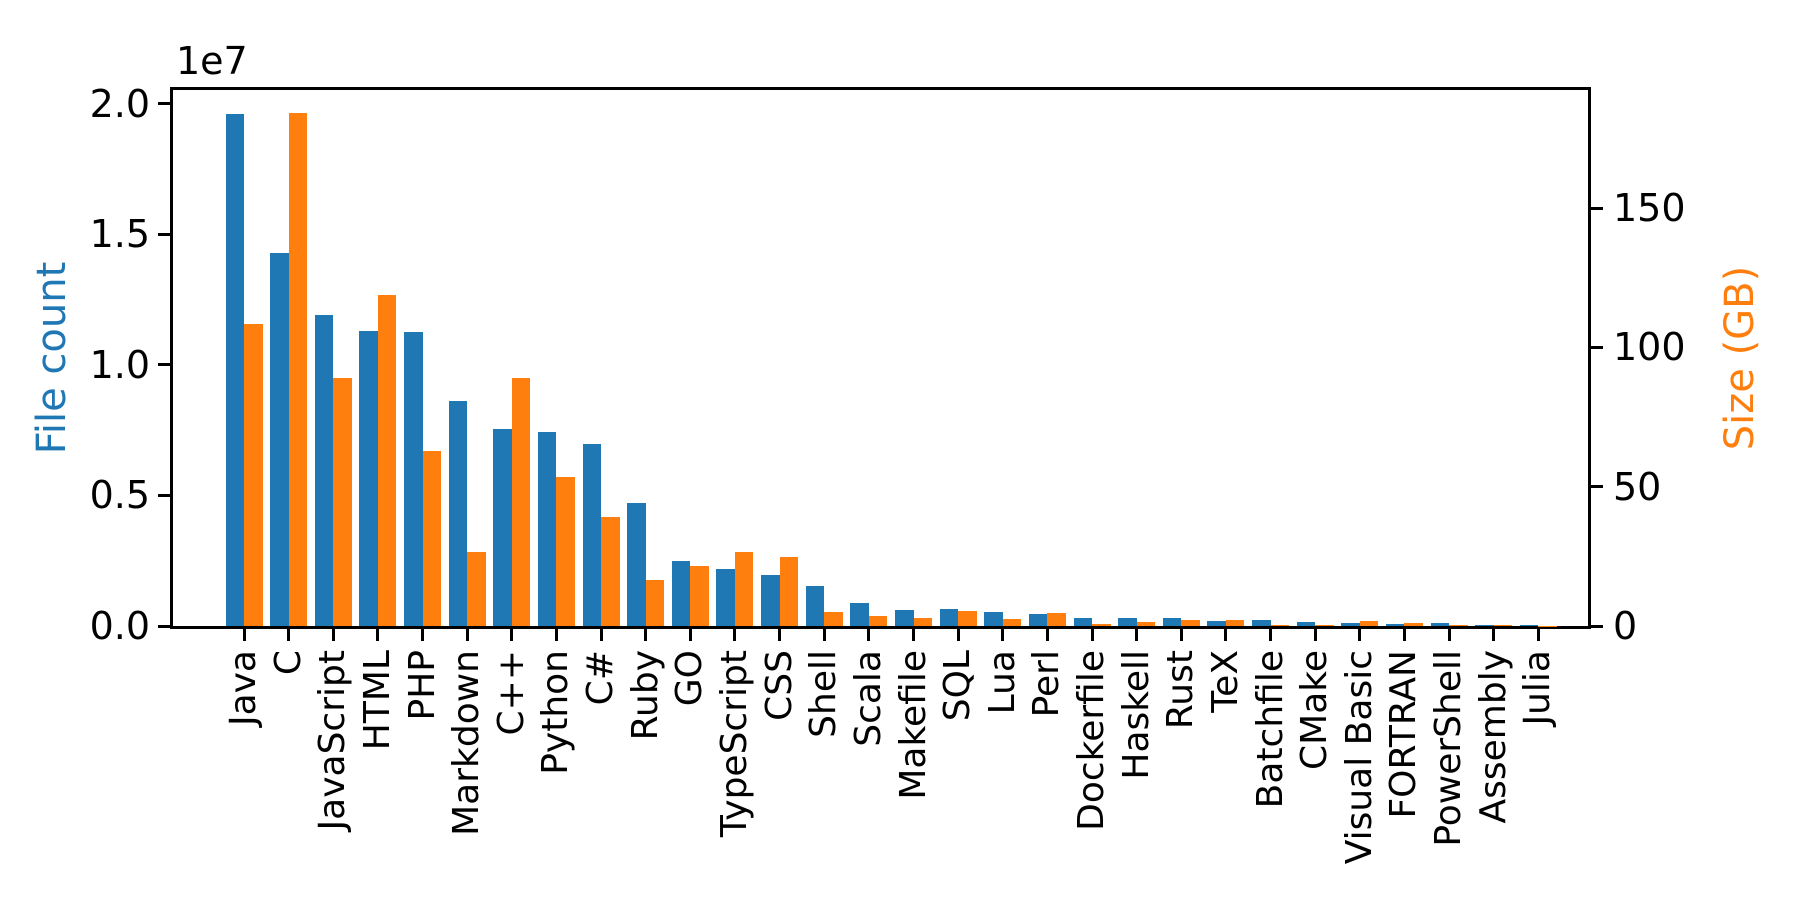 The height and width of the screenshot is (900, 1800). What do you see at coordinates (387, 460) in the screenshot?
I see `bar-html-size-gb` at bounding box center [387, 460].